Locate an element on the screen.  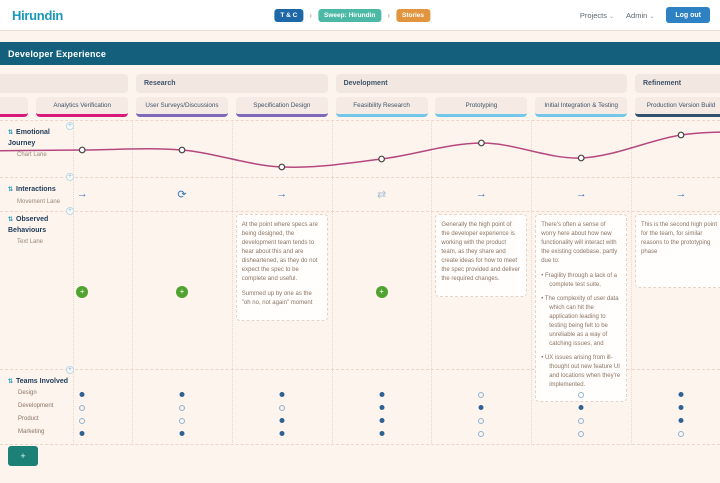
breadcrumb-item: Sweep: Hirundin is located at coordinates (350, 15).